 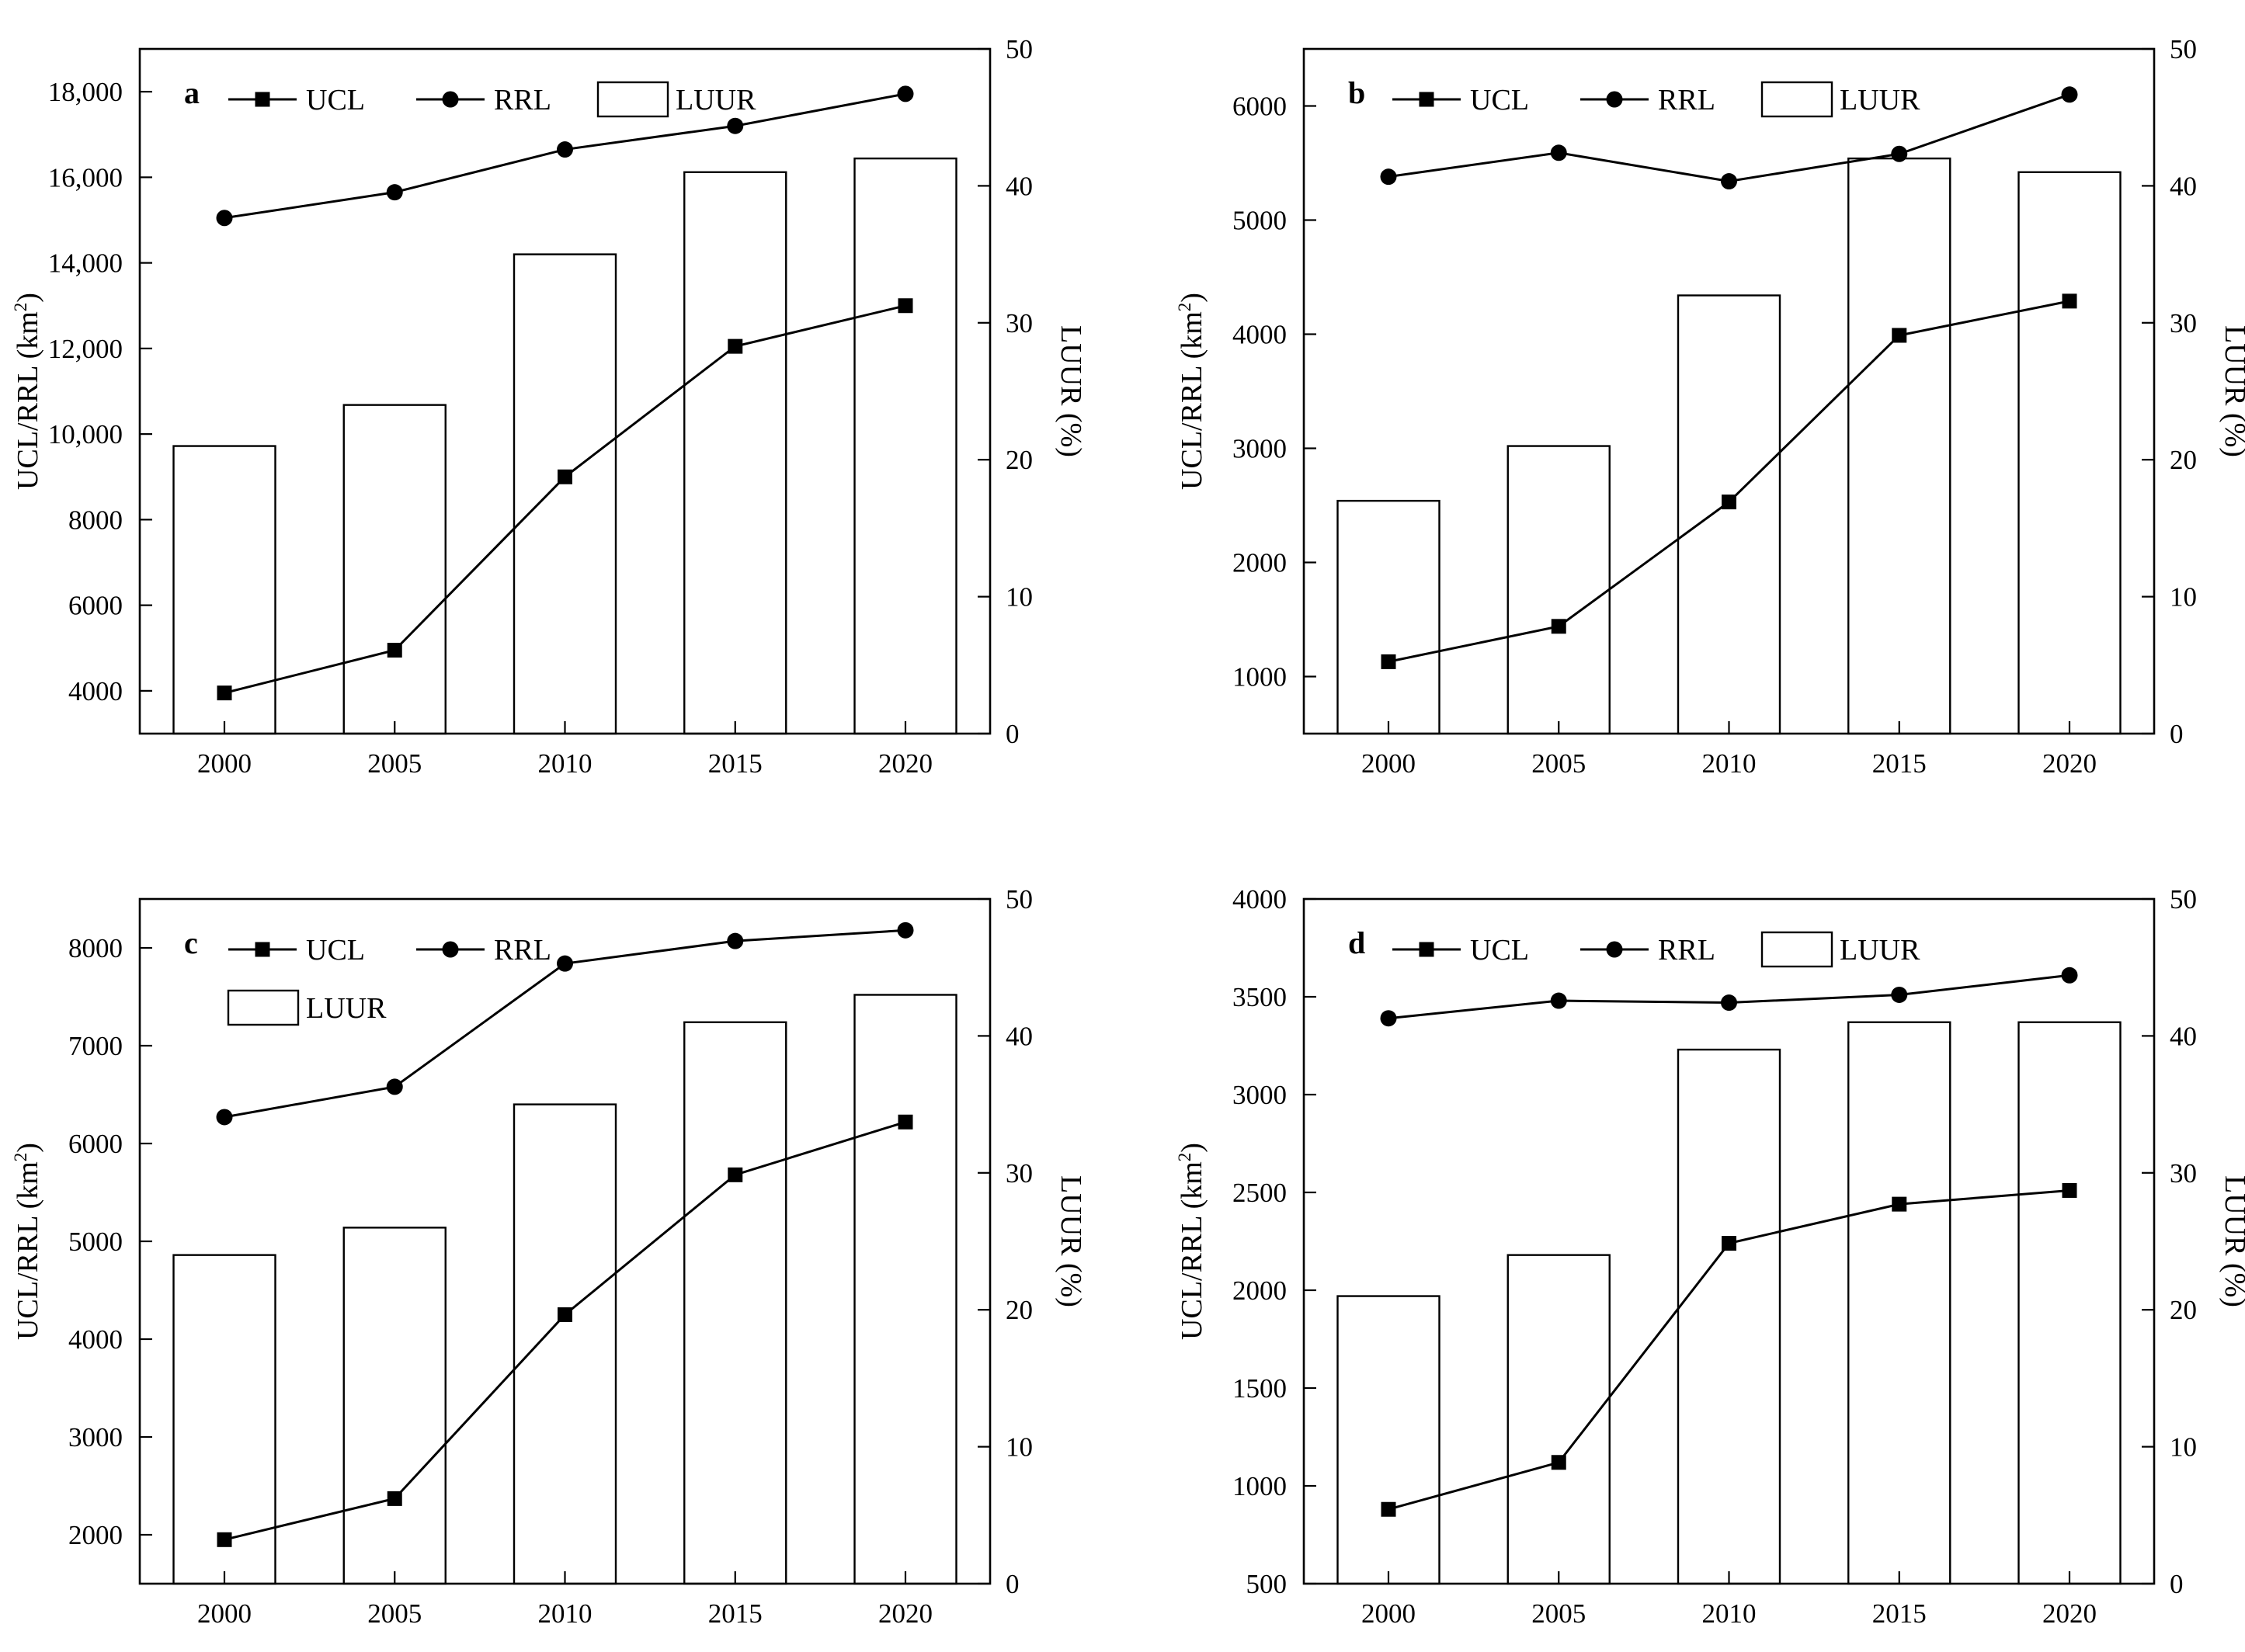 I want to click on rrl-series, so click(x=1729, y=138).